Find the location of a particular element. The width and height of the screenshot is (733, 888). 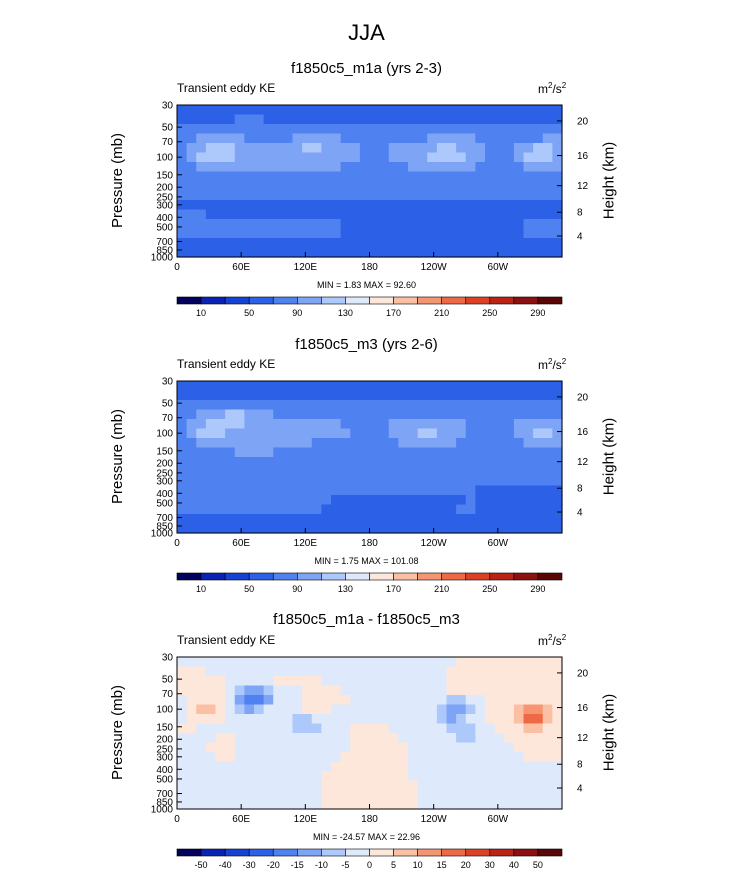

height-tick-label: 12 is located at coordinates (583, 462).